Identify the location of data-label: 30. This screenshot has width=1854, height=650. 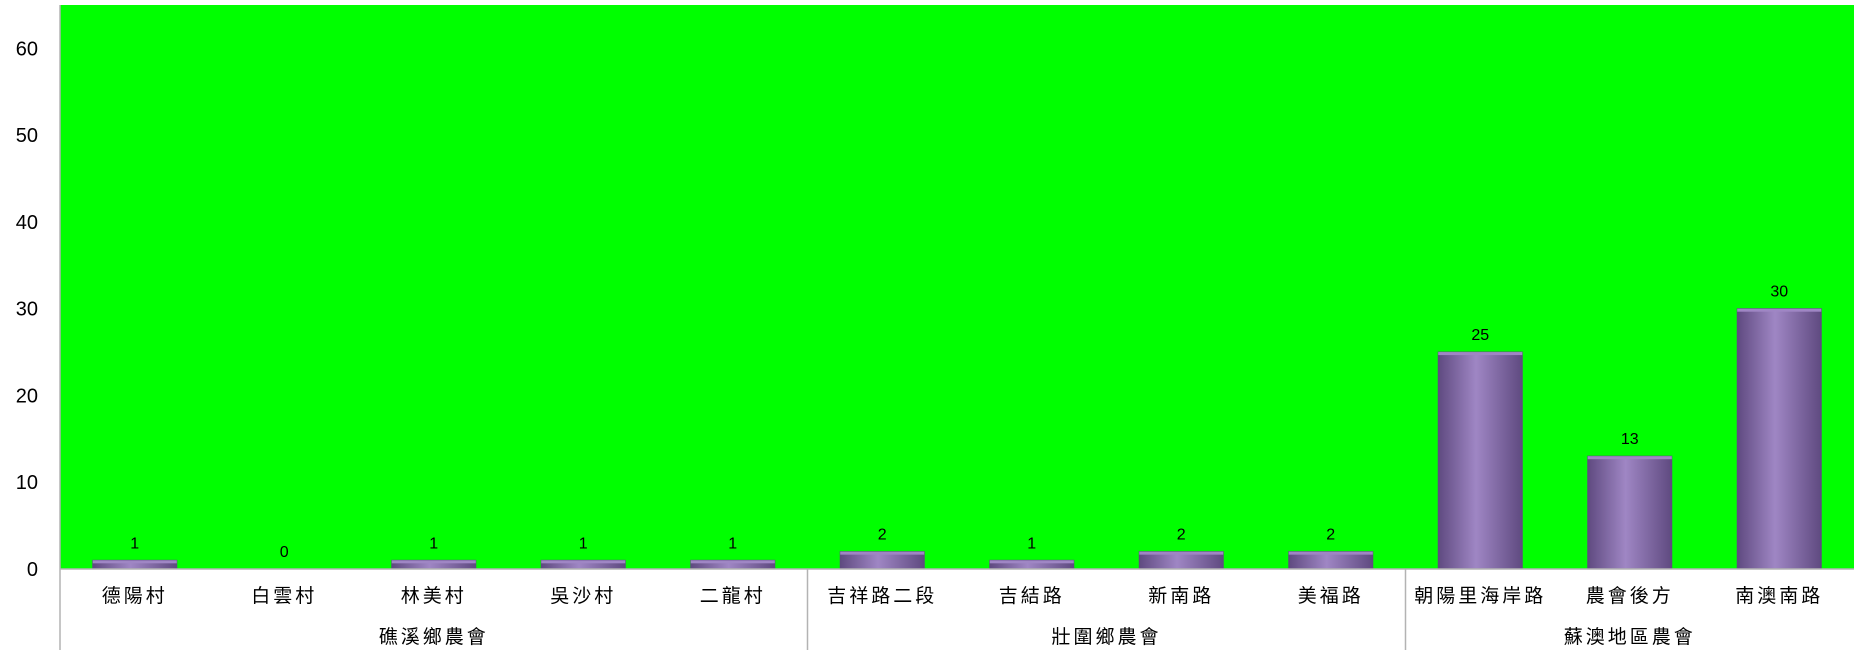
(1779, 292).